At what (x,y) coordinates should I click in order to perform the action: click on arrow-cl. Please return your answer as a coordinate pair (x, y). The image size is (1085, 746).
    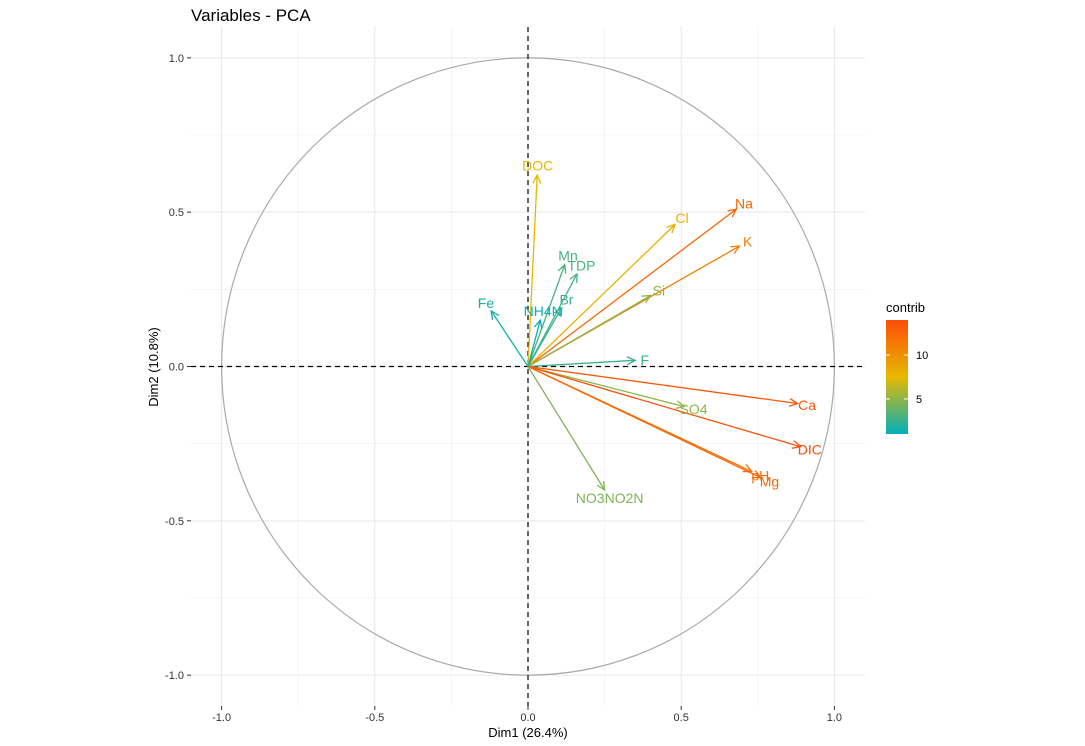
    Looking at the image, I should click on (602, 295).